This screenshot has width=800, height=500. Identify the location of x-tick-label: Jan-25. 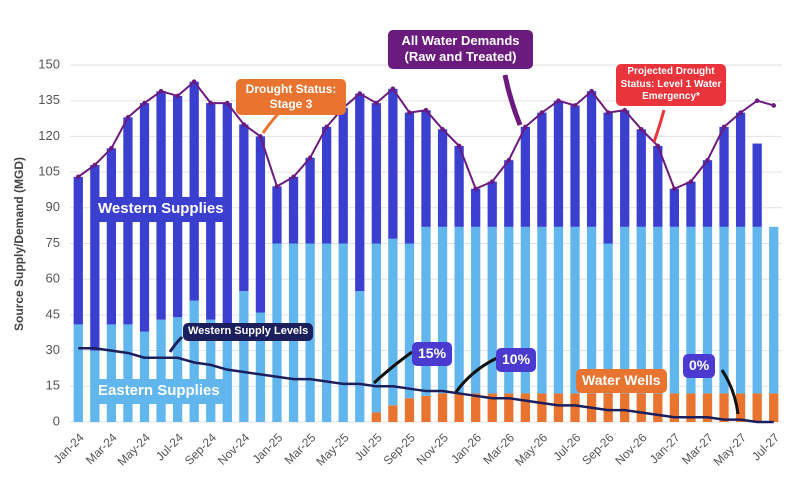
(267, 448).